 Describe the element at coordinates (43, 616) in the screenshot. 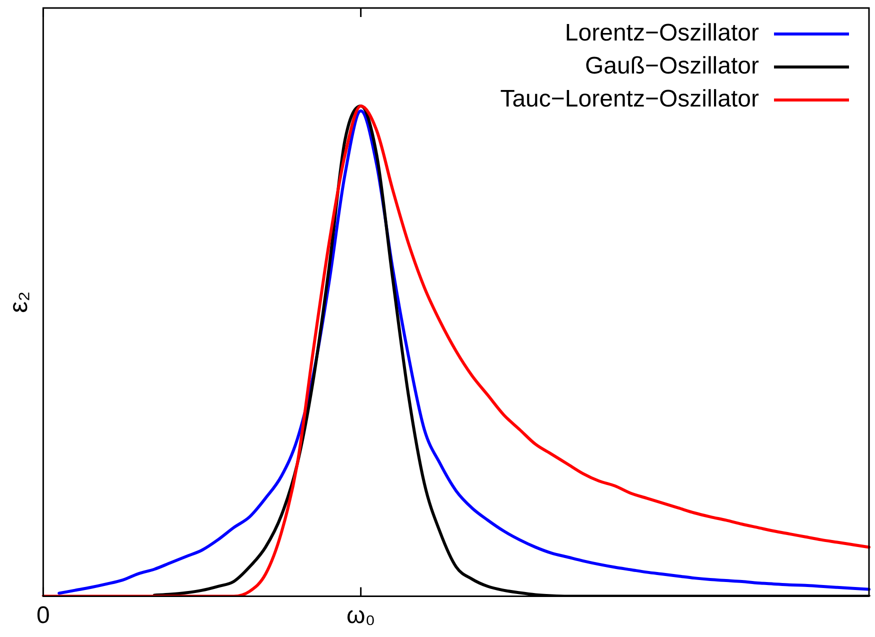

I see `x-tick-label: 0` at that location.